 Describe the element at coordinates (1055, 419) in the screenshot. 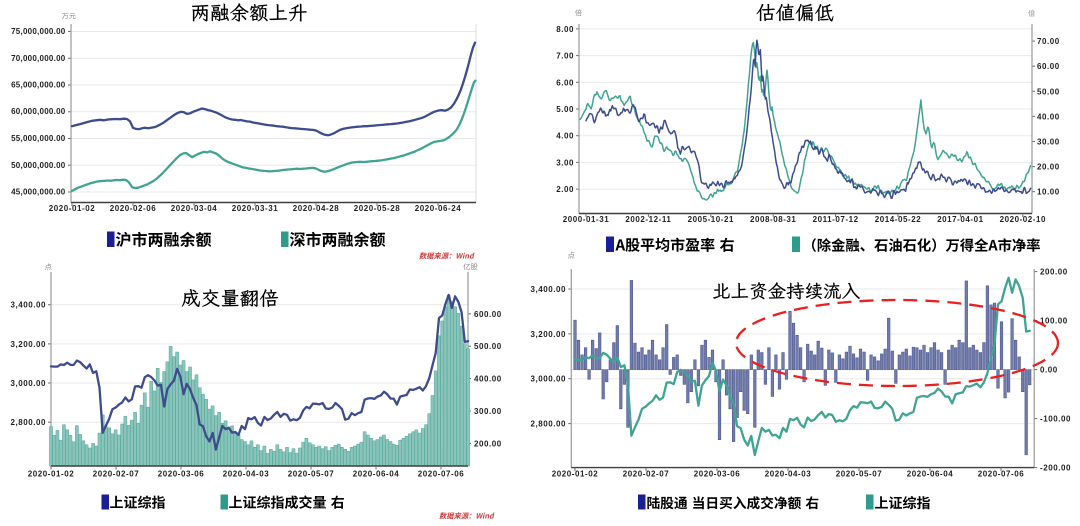

I see `svg-text: -100.00` at that location.